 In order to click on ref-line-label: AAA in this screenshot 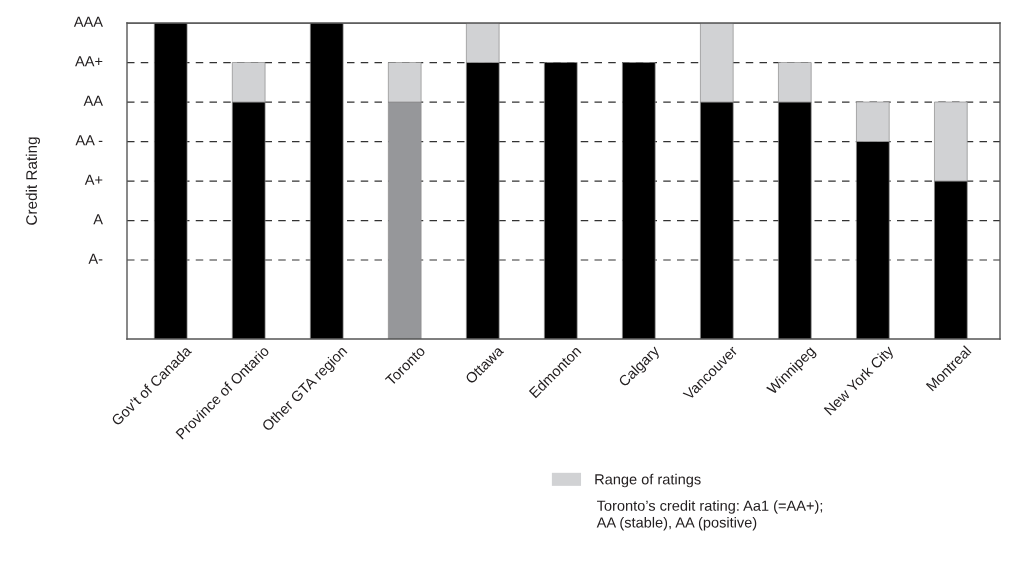, I will do `click(88, 21)`.